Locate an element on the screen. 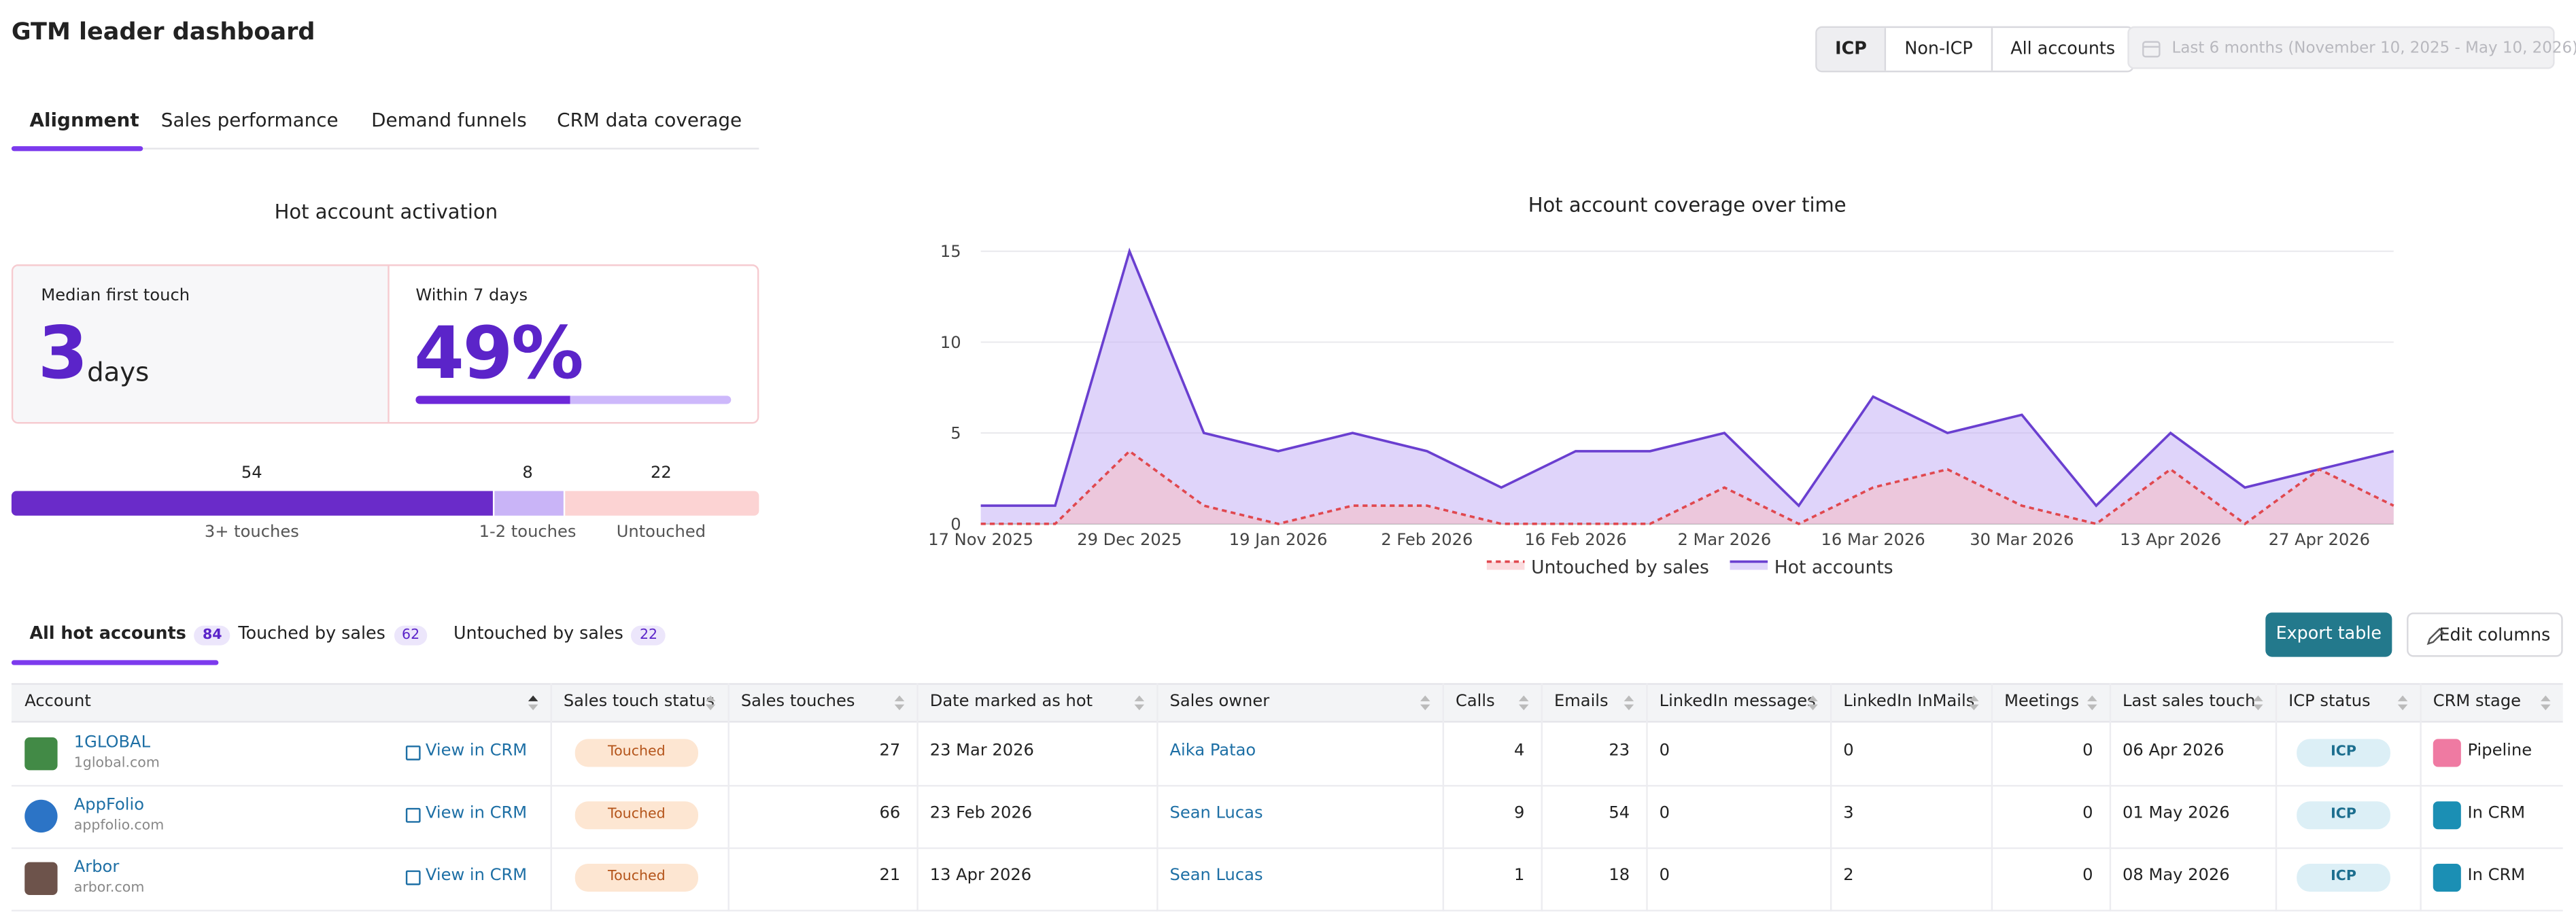  tab: CRM data coverage is located at coordinates (649, 120).